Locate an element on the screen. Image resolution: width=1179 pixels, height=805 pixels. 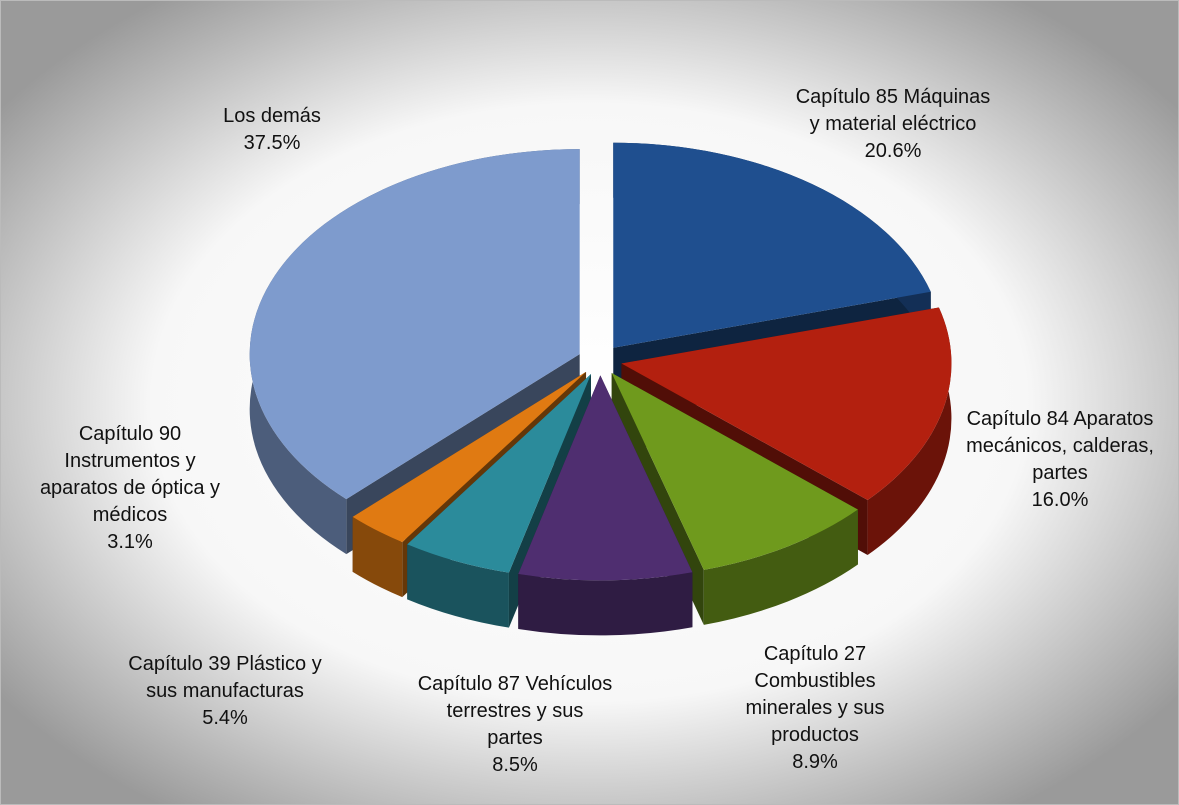
value-label: 37.5% is located at coordinates (272, 143).